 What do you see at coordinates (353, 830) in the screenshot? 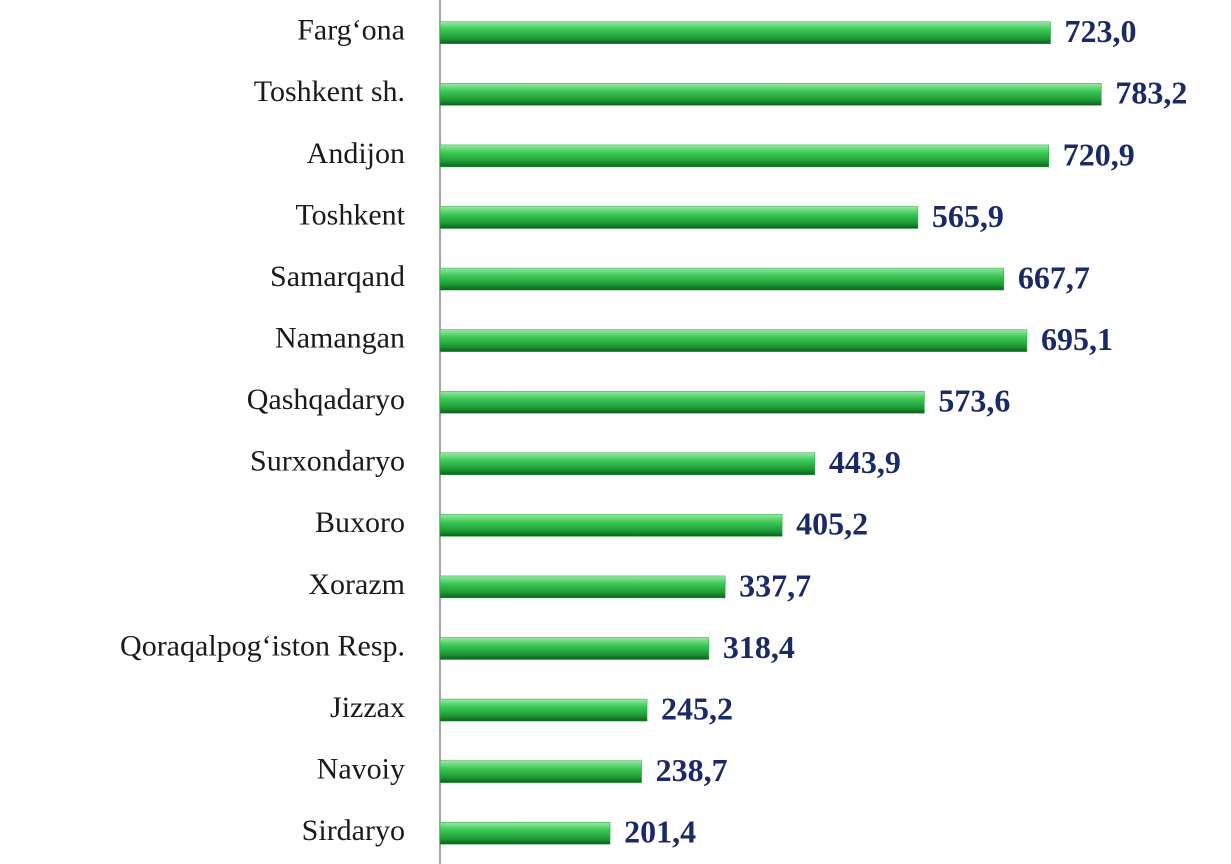
I see `category-label: Sirdaryo` at bounding box center [353, 830].